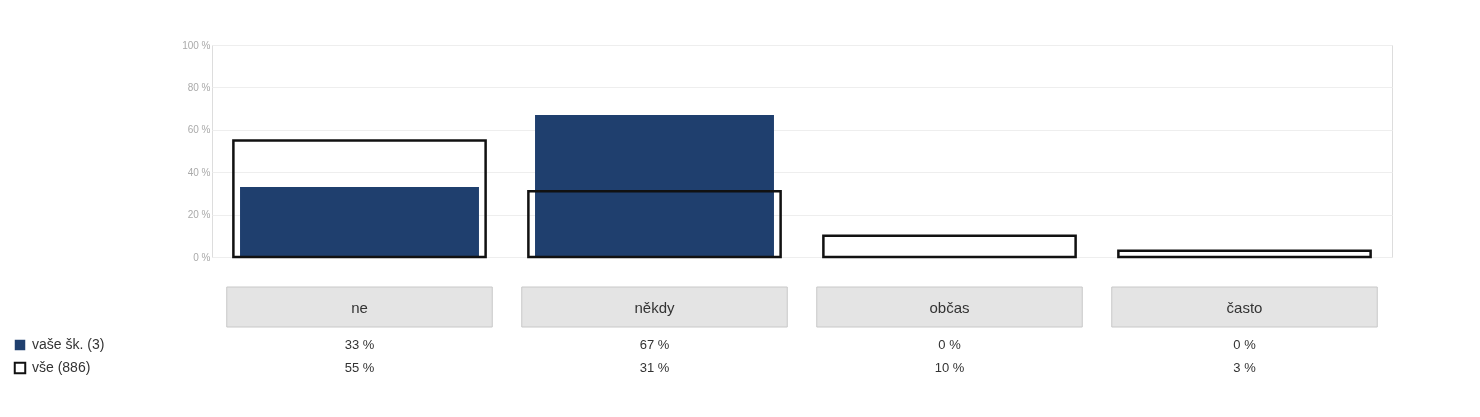  I want to click on legend-label: vše (886), so click(61, 367).